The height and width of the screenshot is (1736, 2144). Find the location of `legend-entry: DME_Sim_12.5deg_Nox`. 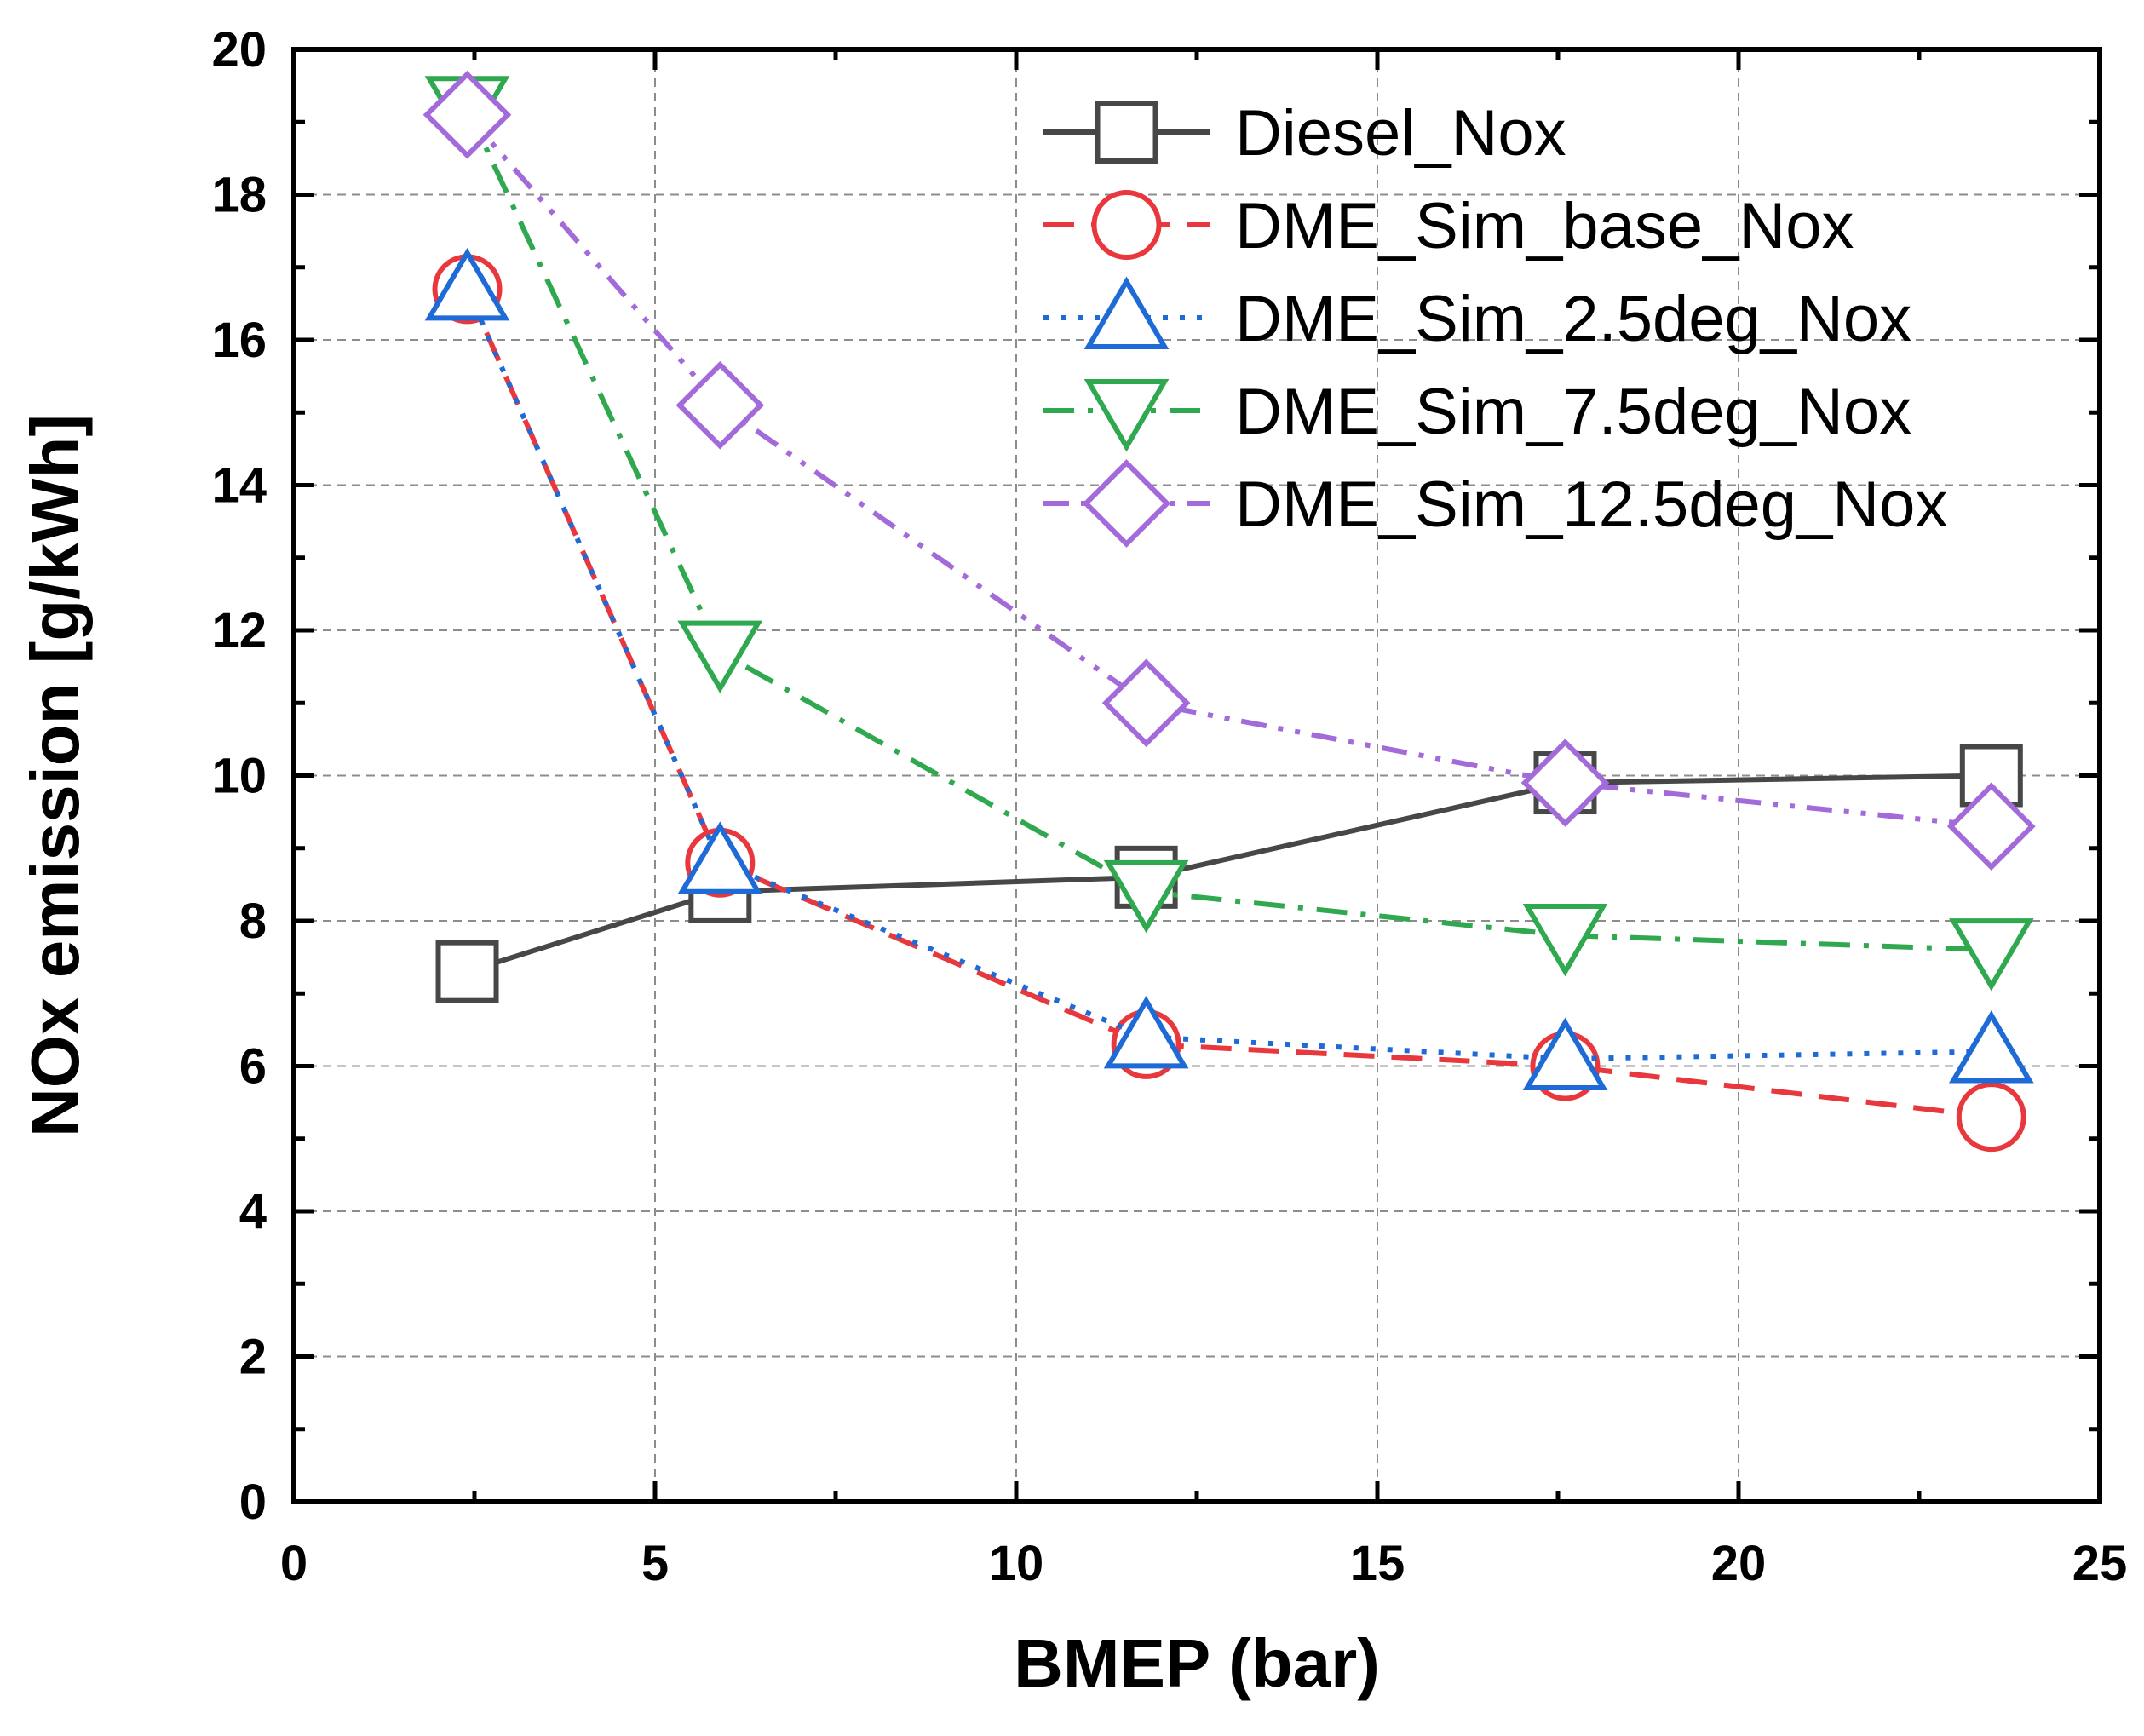

legend-entry: DME_Sim_12.5deg_Nox is located at coordinates (1495, 503).